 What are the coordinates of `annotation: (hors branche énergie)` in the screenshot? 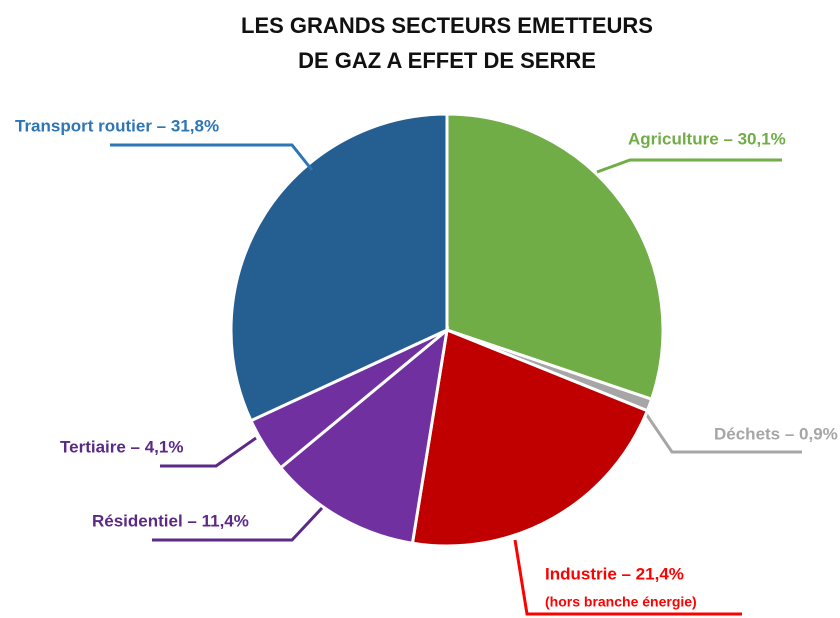 It's located at (621, 602).